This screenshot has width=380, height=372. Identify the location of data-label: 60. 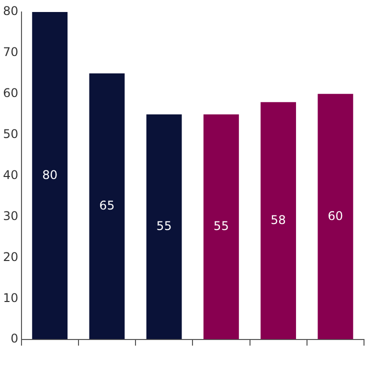
(336, 215).